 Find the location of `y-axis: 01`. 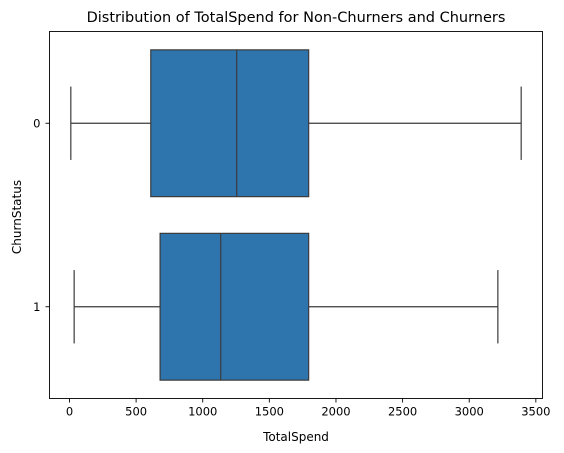

y-axis: 01 is located at coordinates (41, 215).